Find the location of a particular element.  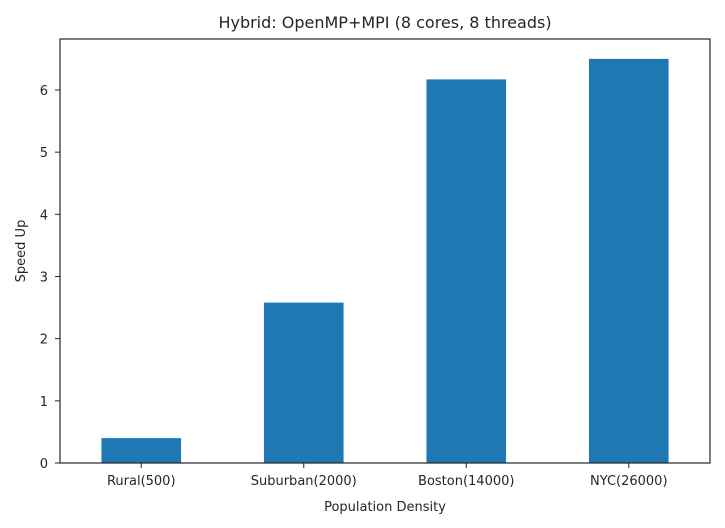

y-tick-label-4: 4 is located at coordinates (44, 215).